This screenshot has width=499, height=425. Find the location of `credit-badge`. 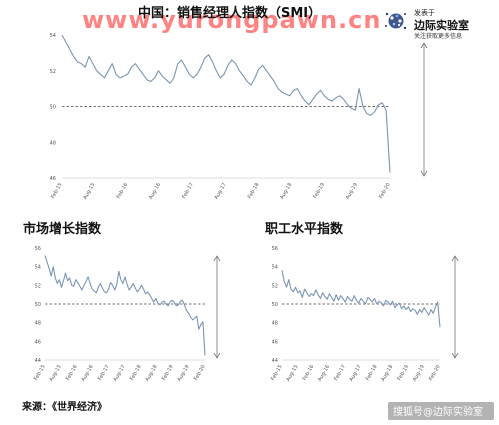

credit-badge is located at coordinates (441, 411).